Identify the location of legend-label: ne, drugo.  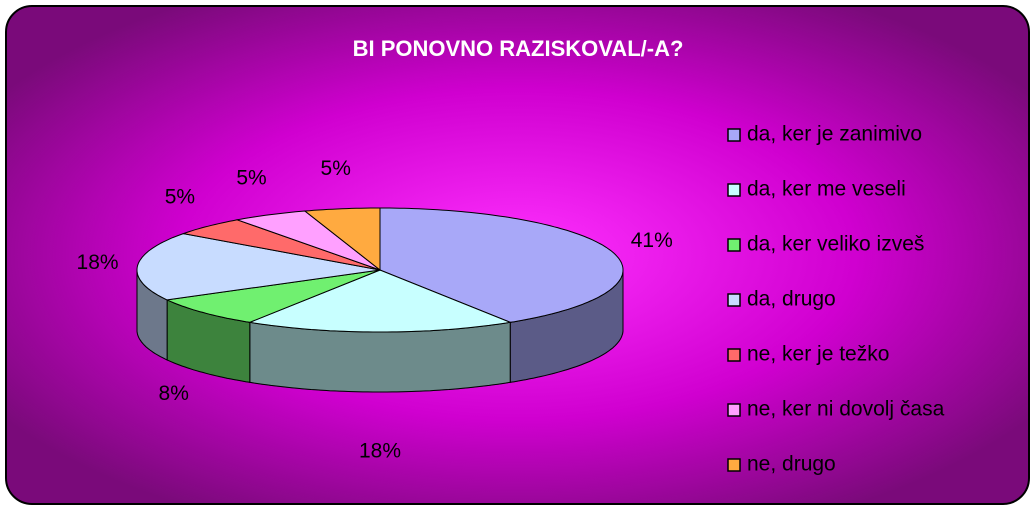
(791, 464).